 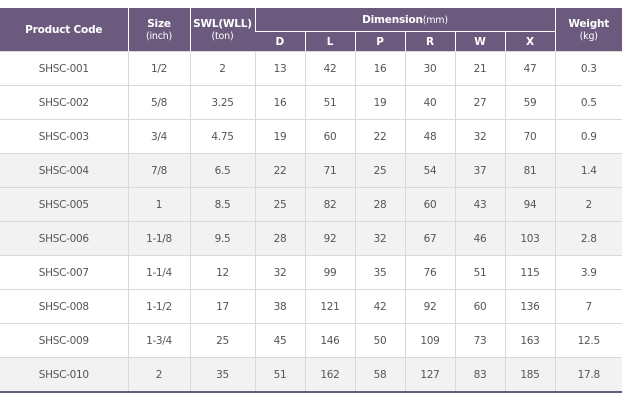 I want to click on cell-p: 50, so click(x=379, y=340).